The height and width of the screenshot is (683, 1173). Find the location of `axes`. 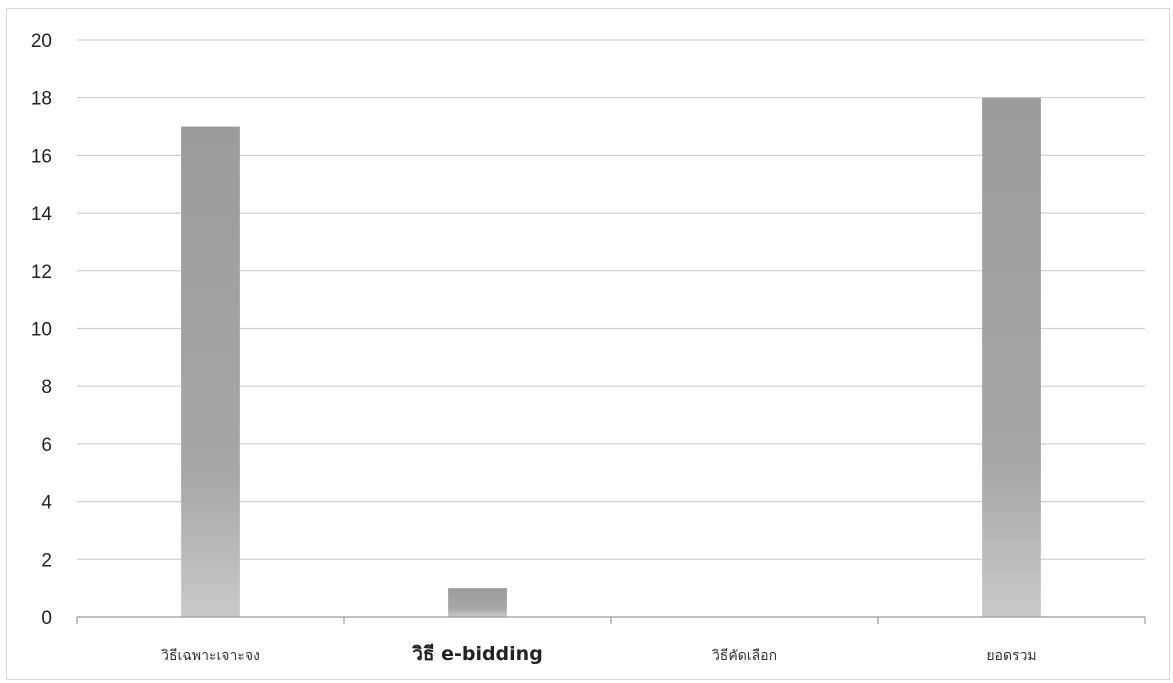

axes is located at coordinates (611, 620).